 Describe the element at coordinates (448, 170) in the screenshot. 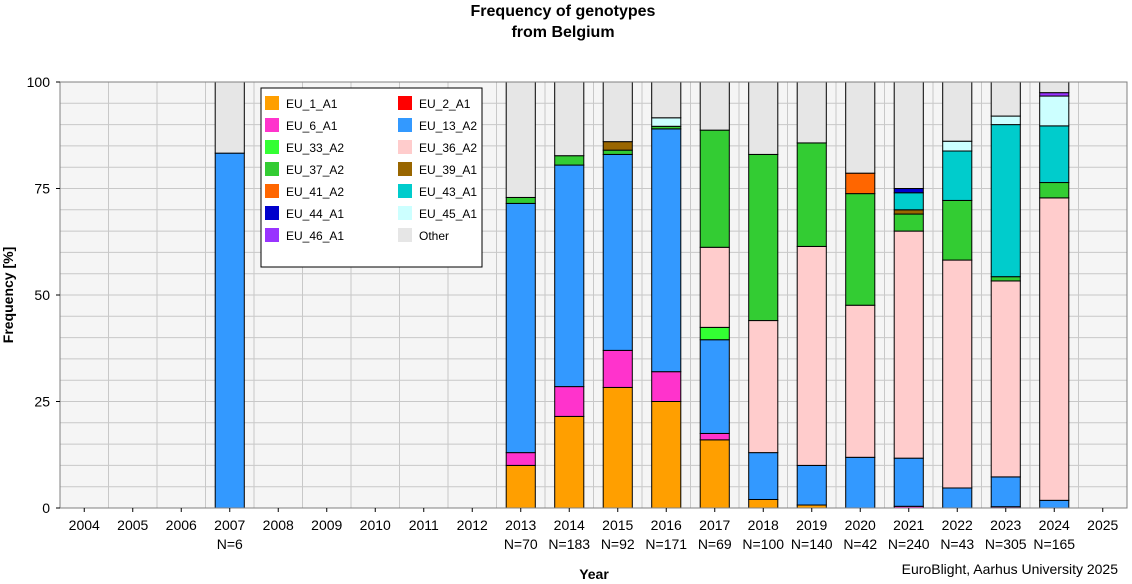

I see `legend-label: EU_39_A1` at that location.